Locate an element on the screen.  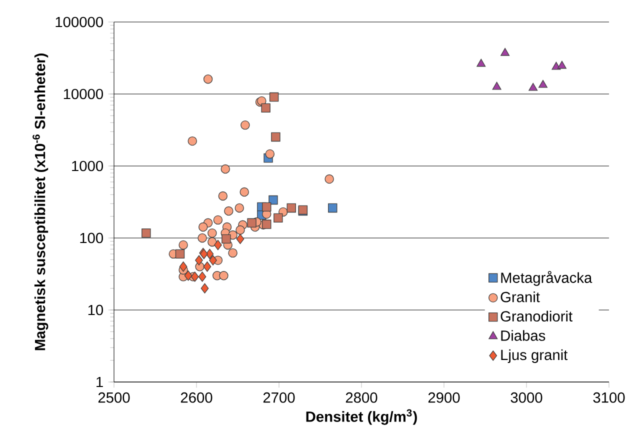
y-tick-label: 100 is located at coordinates (92, 238).